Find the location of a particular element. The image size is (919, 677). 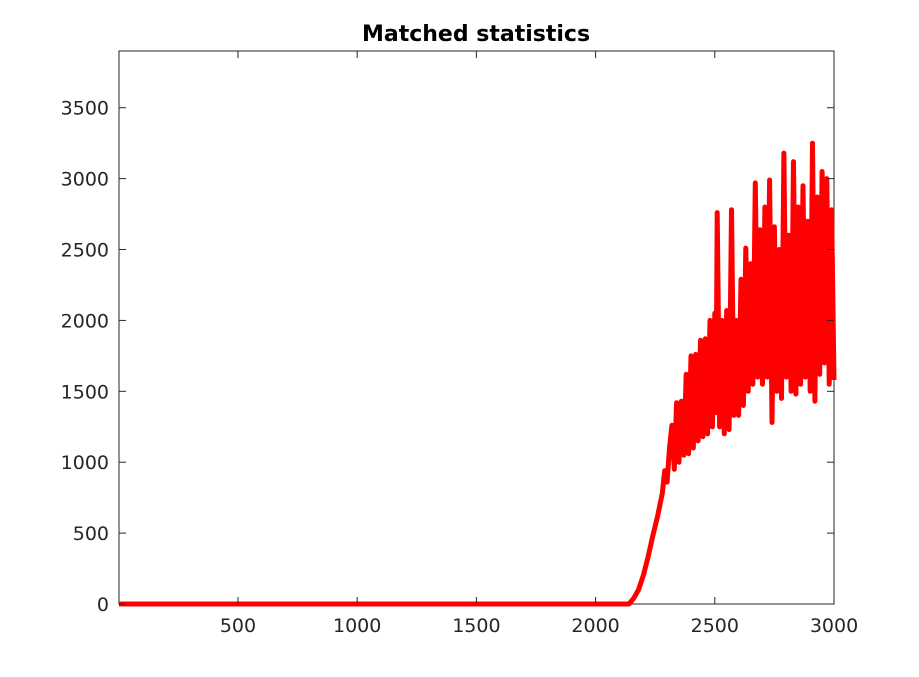

x-tick-label: 500 is located at coordinates (238, 626).